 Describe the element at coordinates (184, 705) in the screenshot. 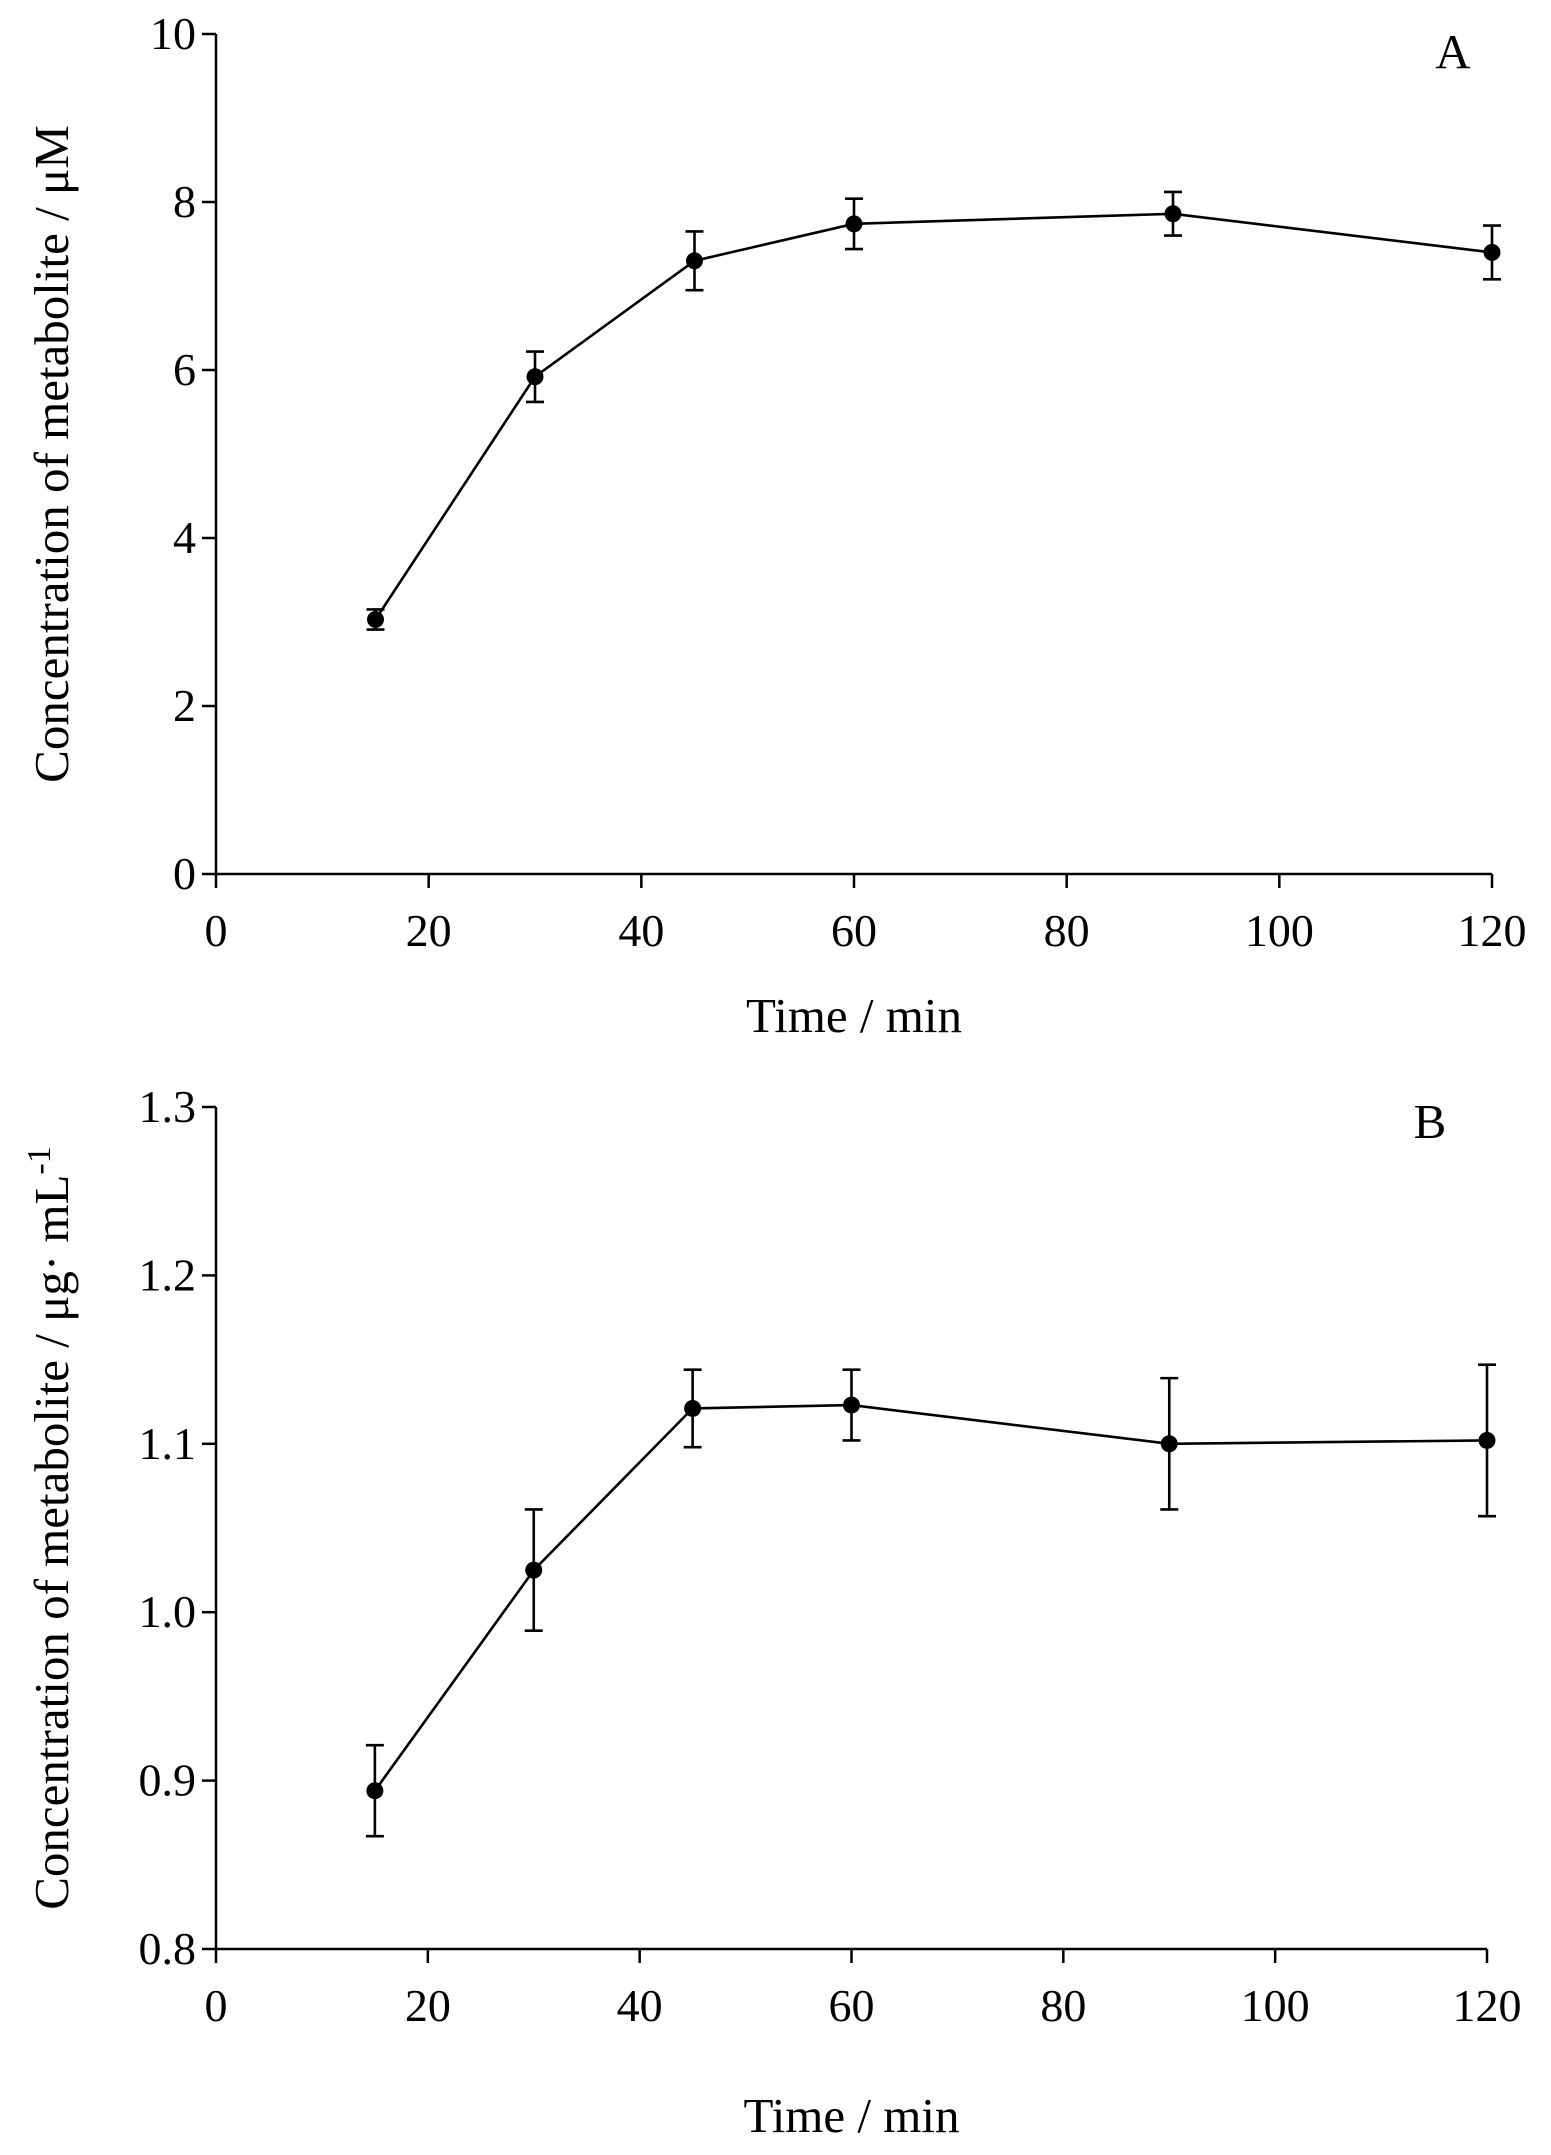

I see `y-tick-label: 2` at that location.